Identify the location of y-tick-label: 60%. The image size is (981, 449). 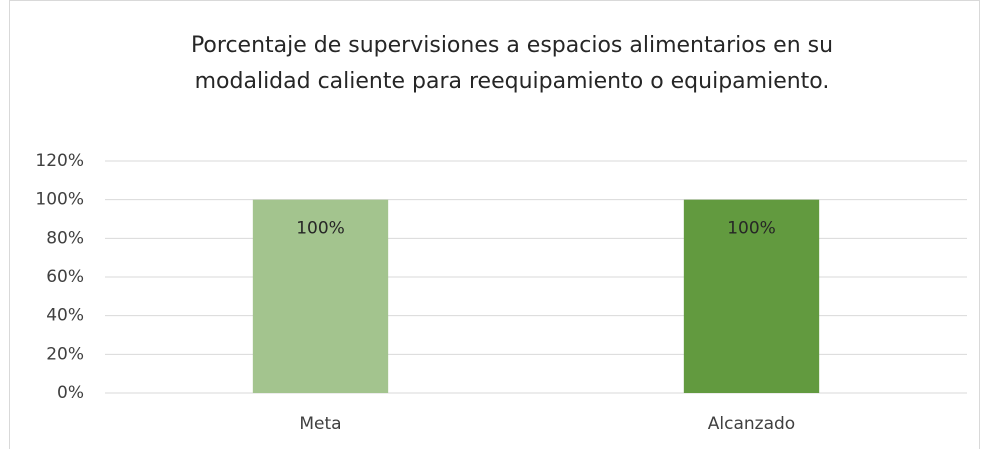
(65, 277).